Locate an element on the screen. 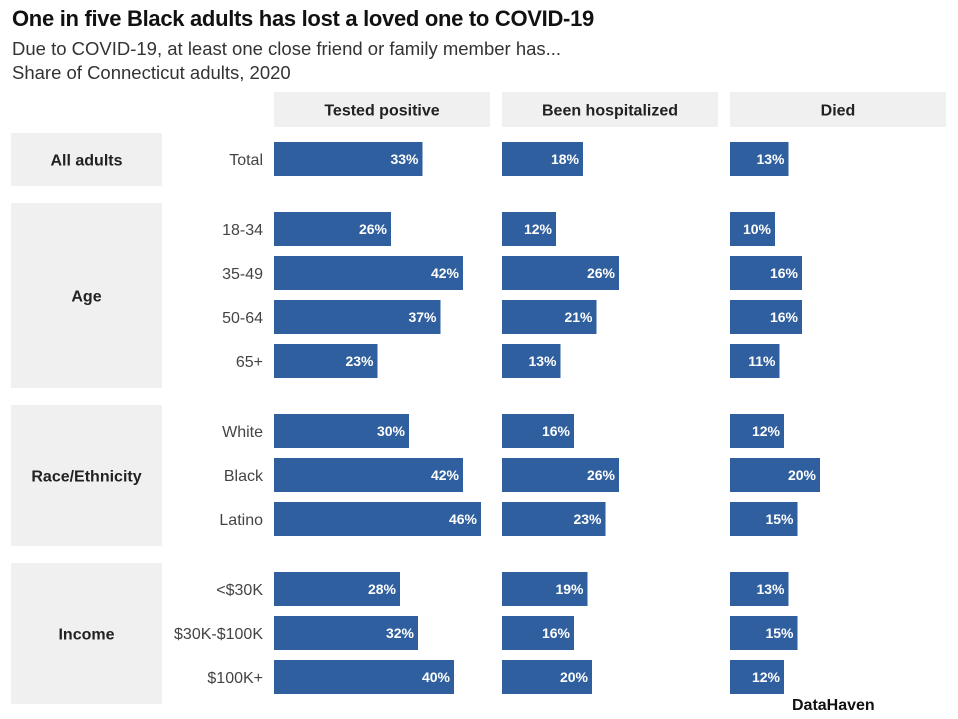  group-label-all-adults: All adults is located at coordinates (86, 161).